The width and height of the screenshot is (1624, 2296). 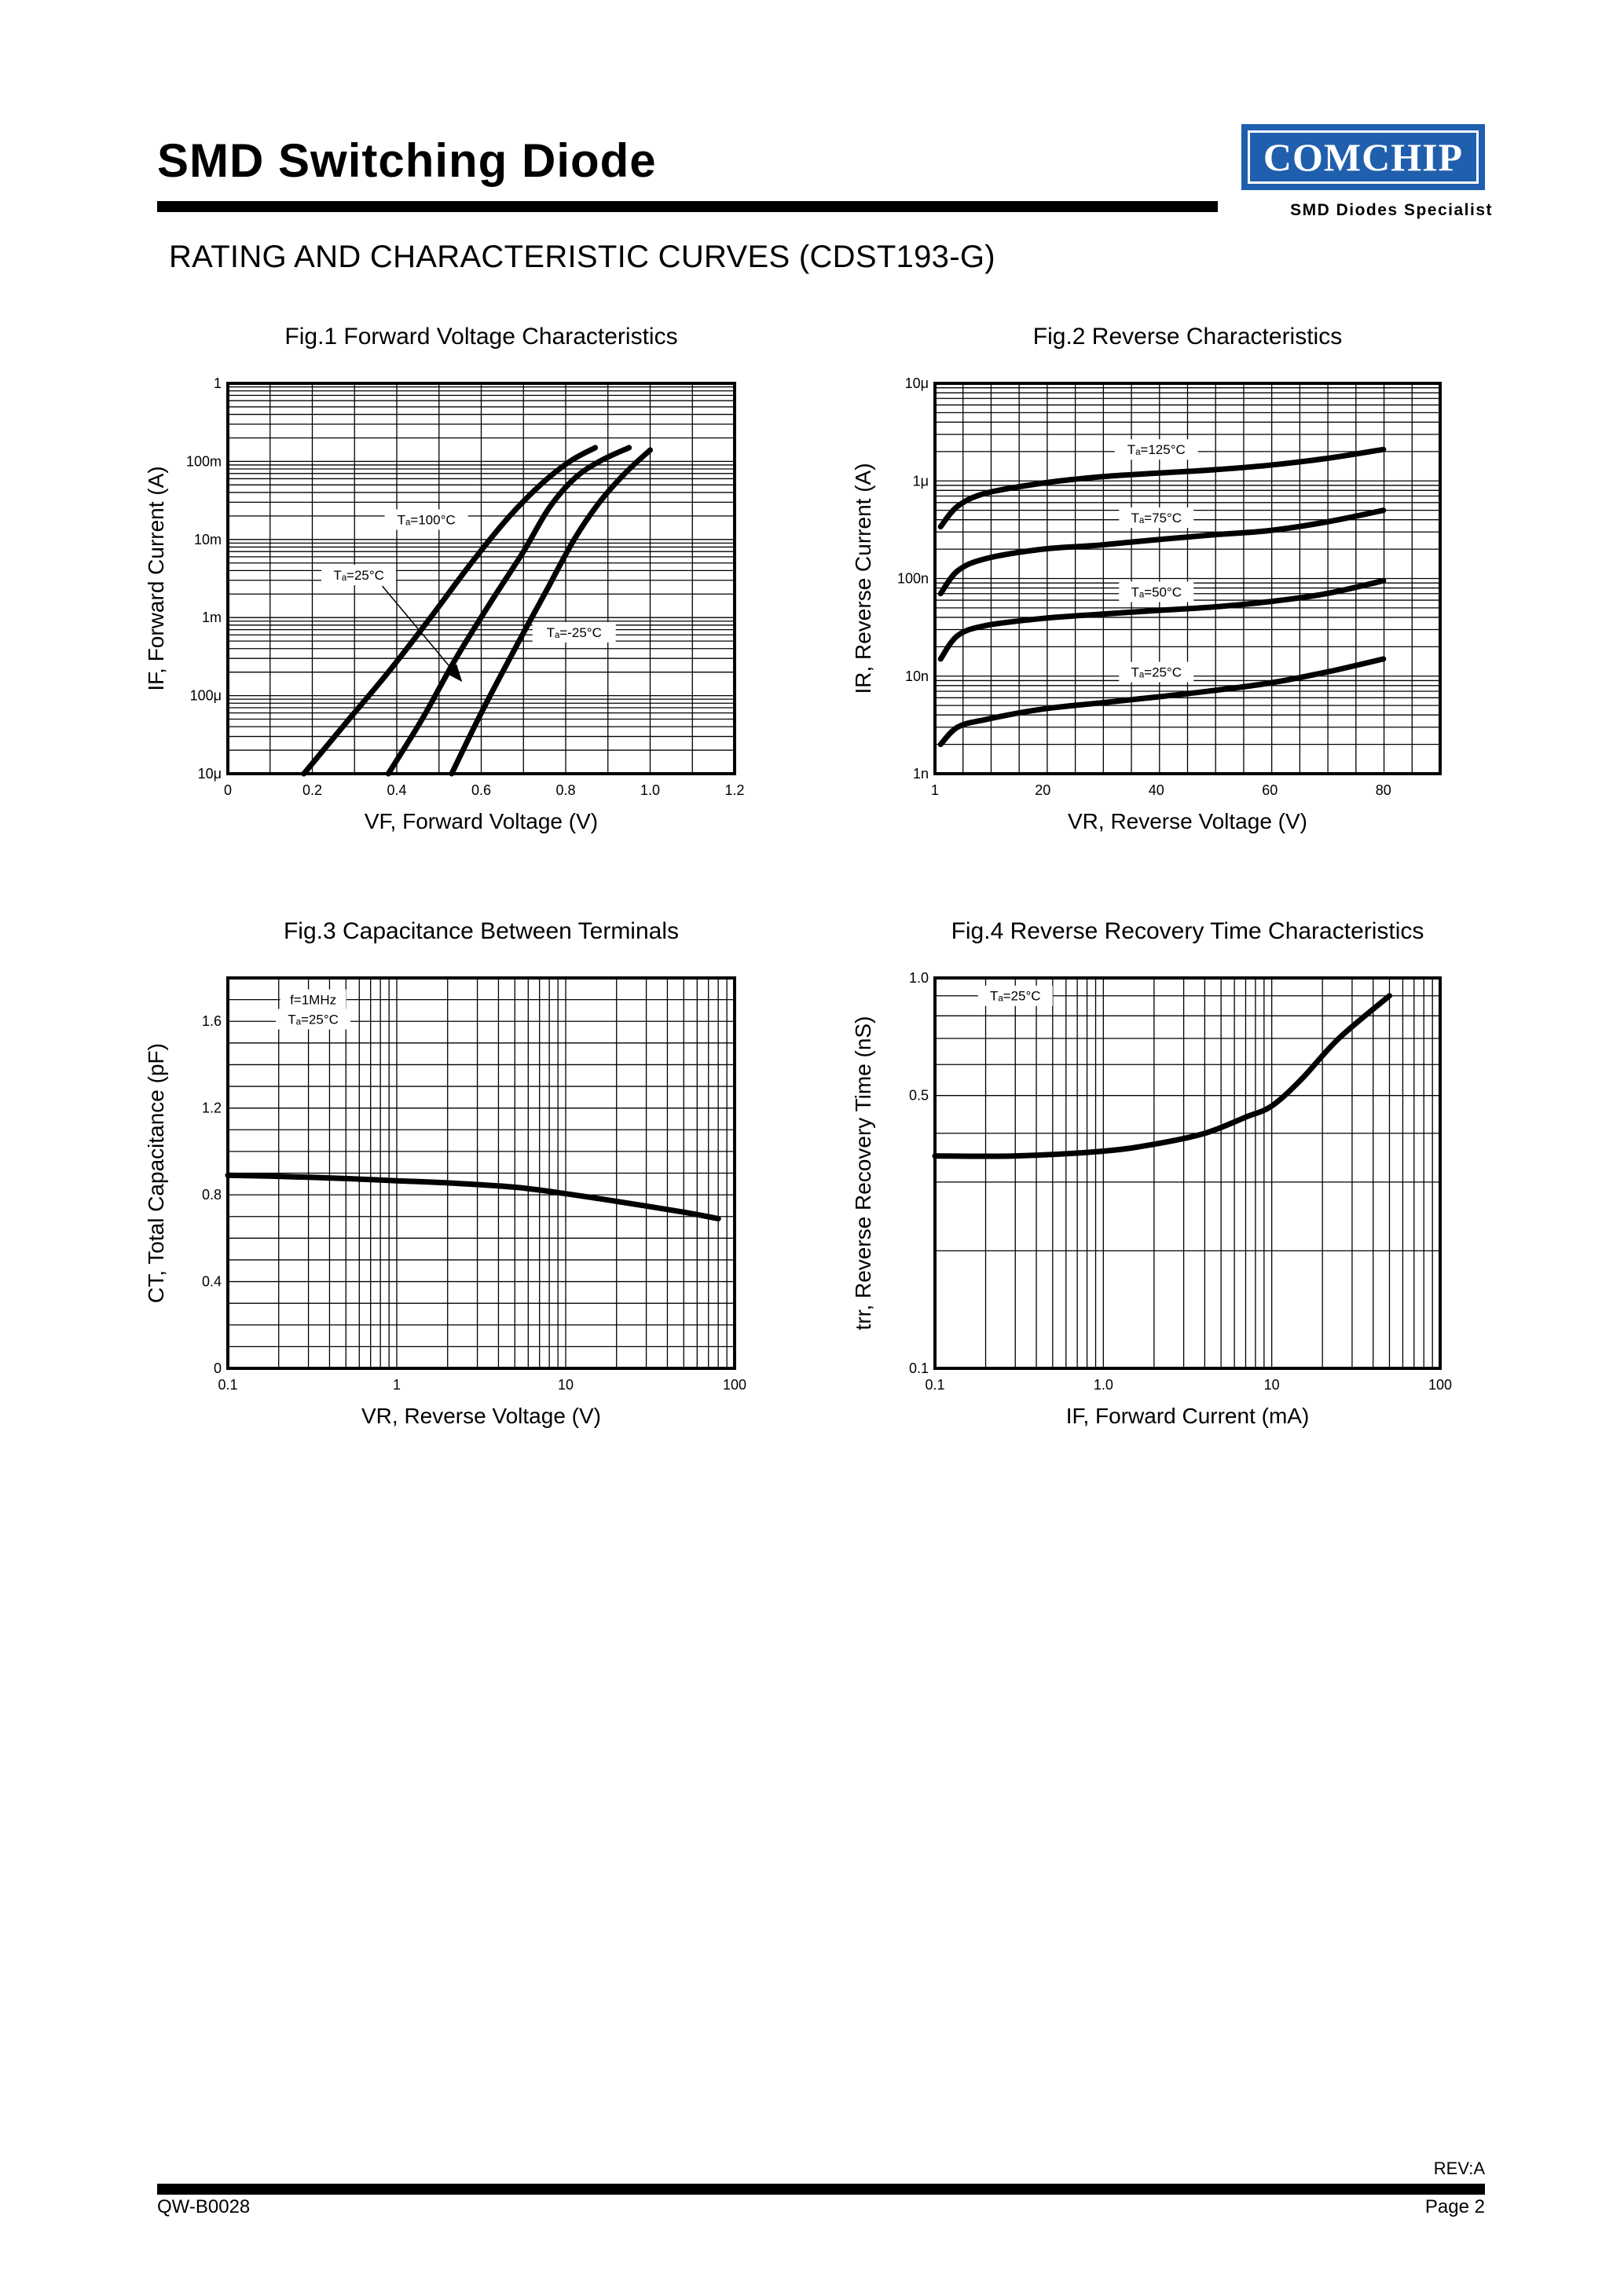 I want to click on y-tick-label: 0, so click(x=218, y=1368).